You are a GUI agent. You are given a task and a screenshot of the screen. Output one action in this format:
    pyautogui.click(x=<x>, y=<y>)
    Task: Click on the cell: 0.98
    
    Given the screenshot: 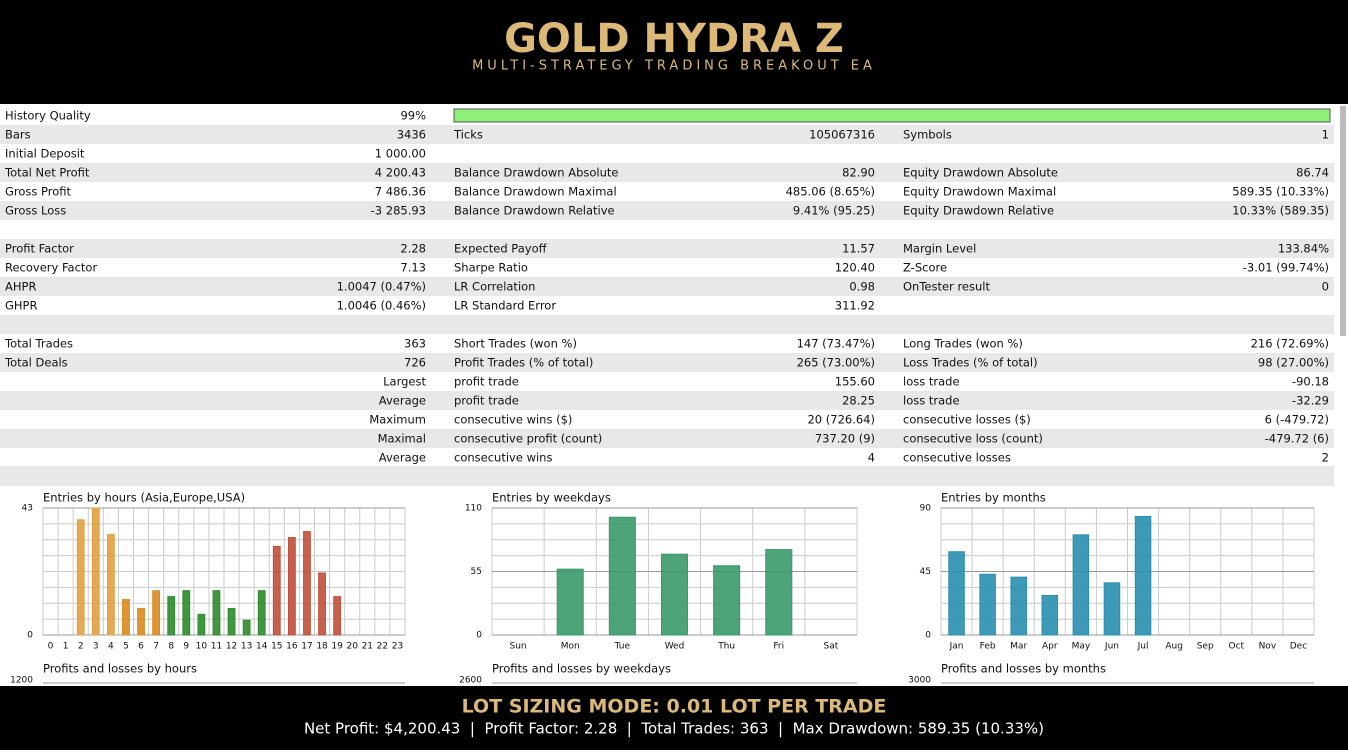 What is the action you would take?
    pyautogui.click(x=862, y=287)
    